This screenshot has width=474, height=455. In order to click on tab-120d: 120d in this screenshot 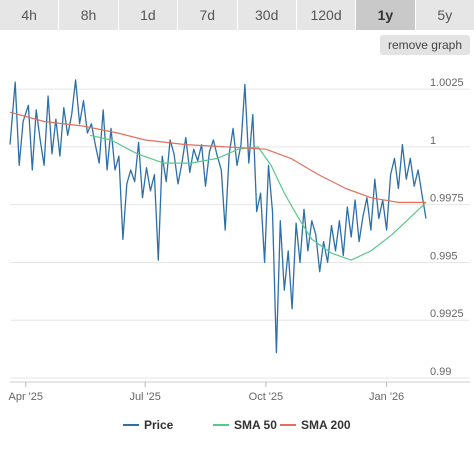, I will do `click(326, 15)`.